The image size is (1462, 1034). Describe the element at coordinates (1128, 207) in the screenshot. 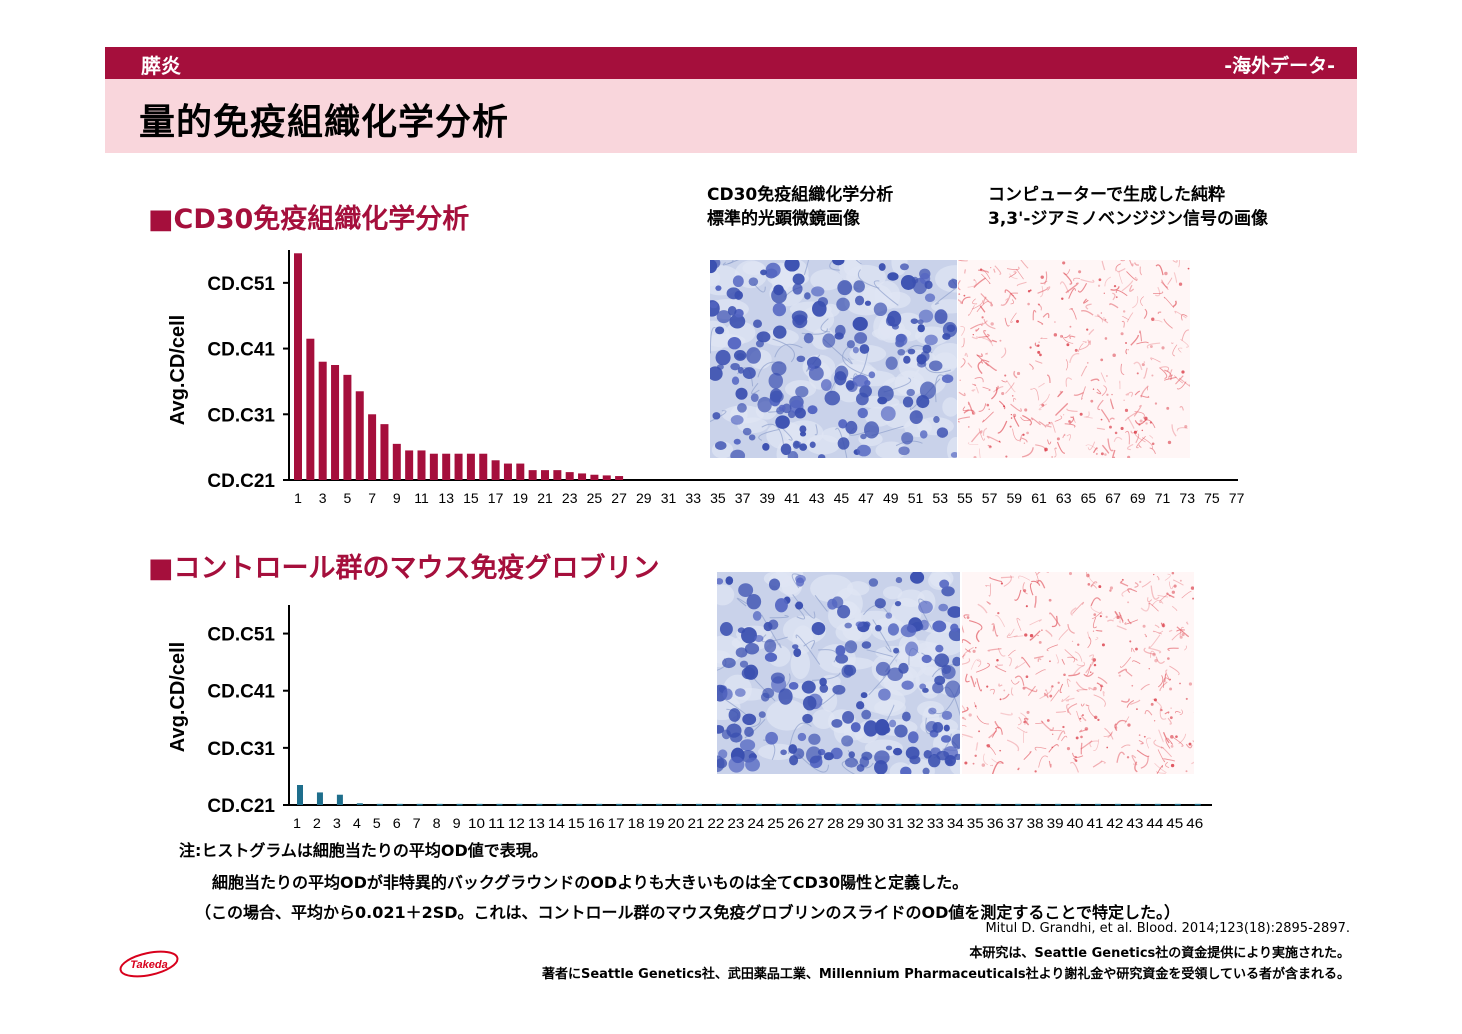

I see `caption-dab-signal: コンピューターで生成した純粋 3,3'-ジアミノベンジジン信号の画像` at that location.